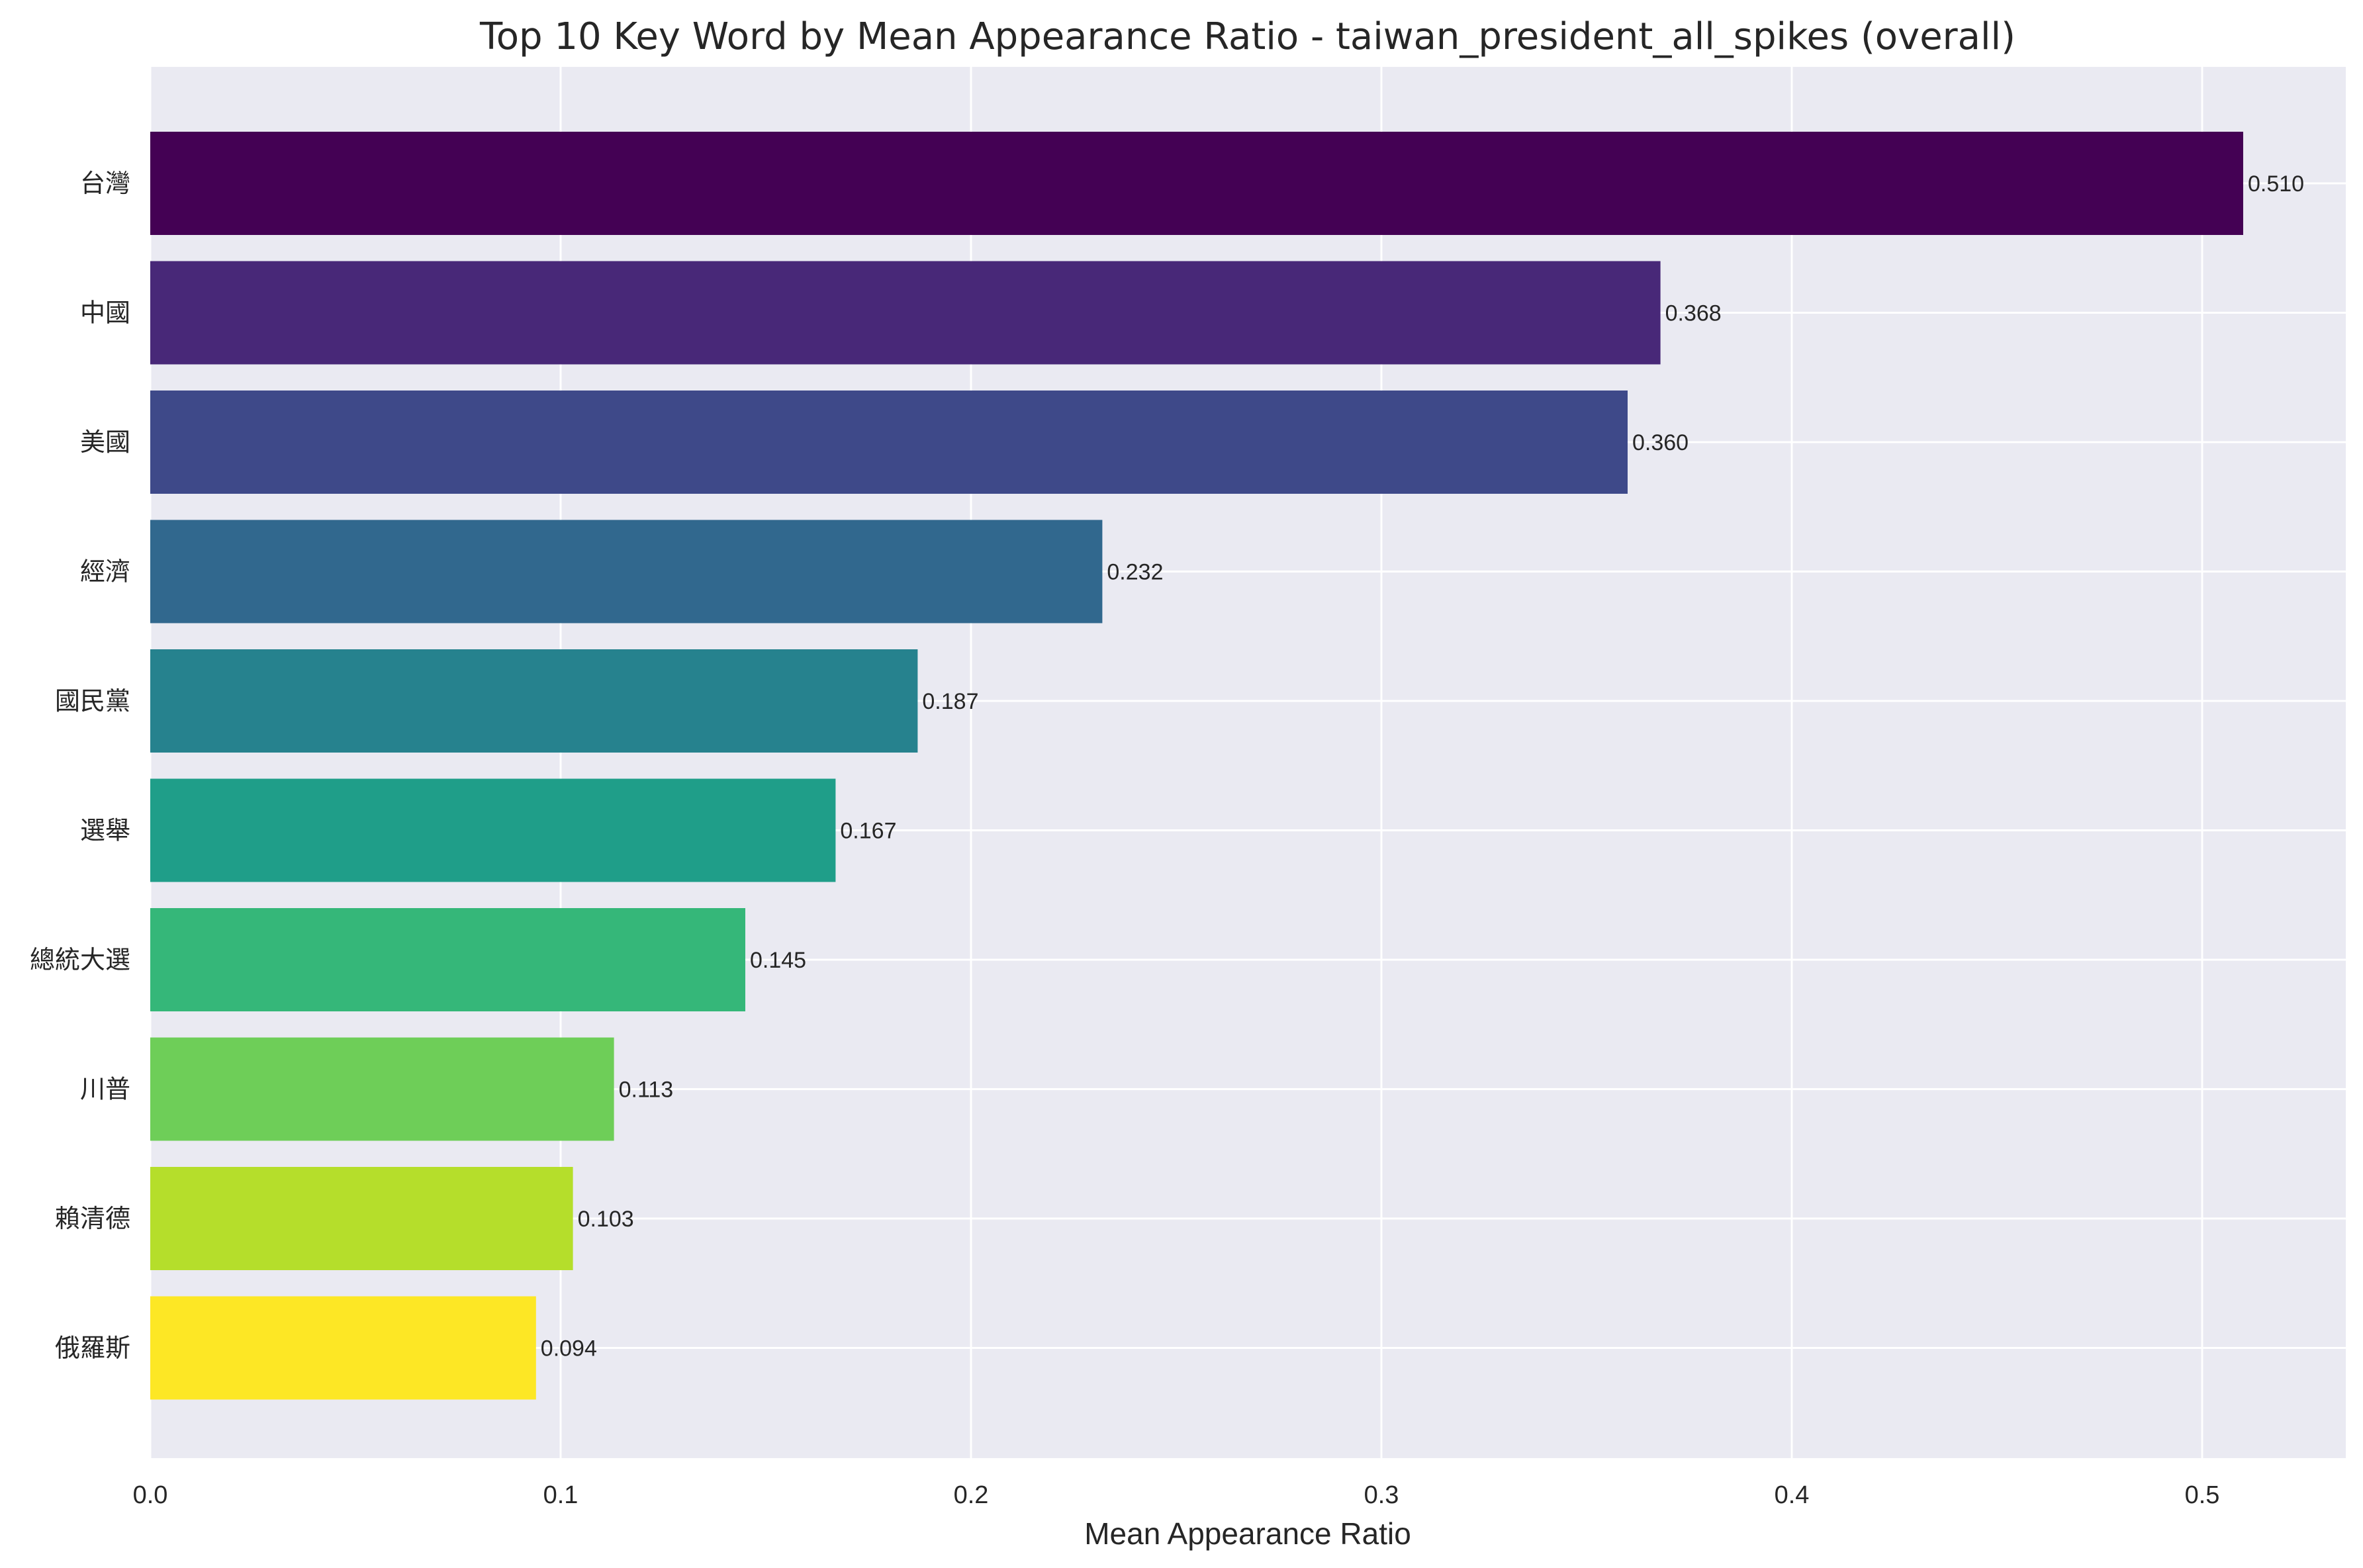 This screenshot has width=2363, height=1568. What do you see at coordinates (1693, 313) in the screenshot?
I see `value-label: 0.368` at bounding box center [1693, 313].